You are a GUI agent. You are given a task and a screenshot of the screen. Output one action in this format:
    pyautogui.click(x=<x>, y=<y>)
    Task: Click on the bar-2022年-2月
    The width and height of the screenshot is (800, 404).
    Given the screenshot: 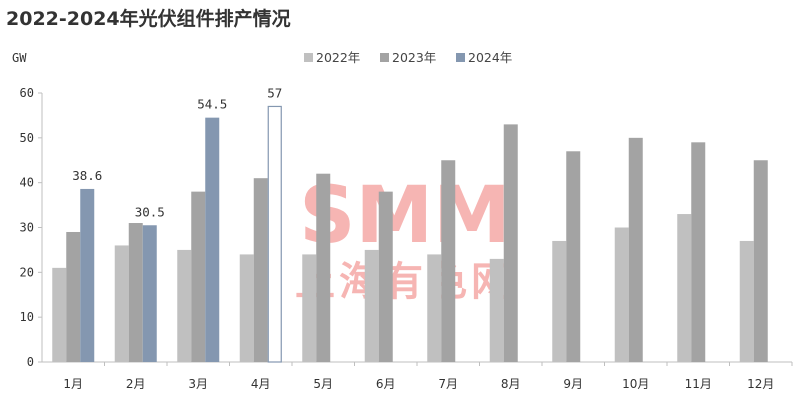 What is the action you would take?
    pyautogui.click(x=121, y=303)
    